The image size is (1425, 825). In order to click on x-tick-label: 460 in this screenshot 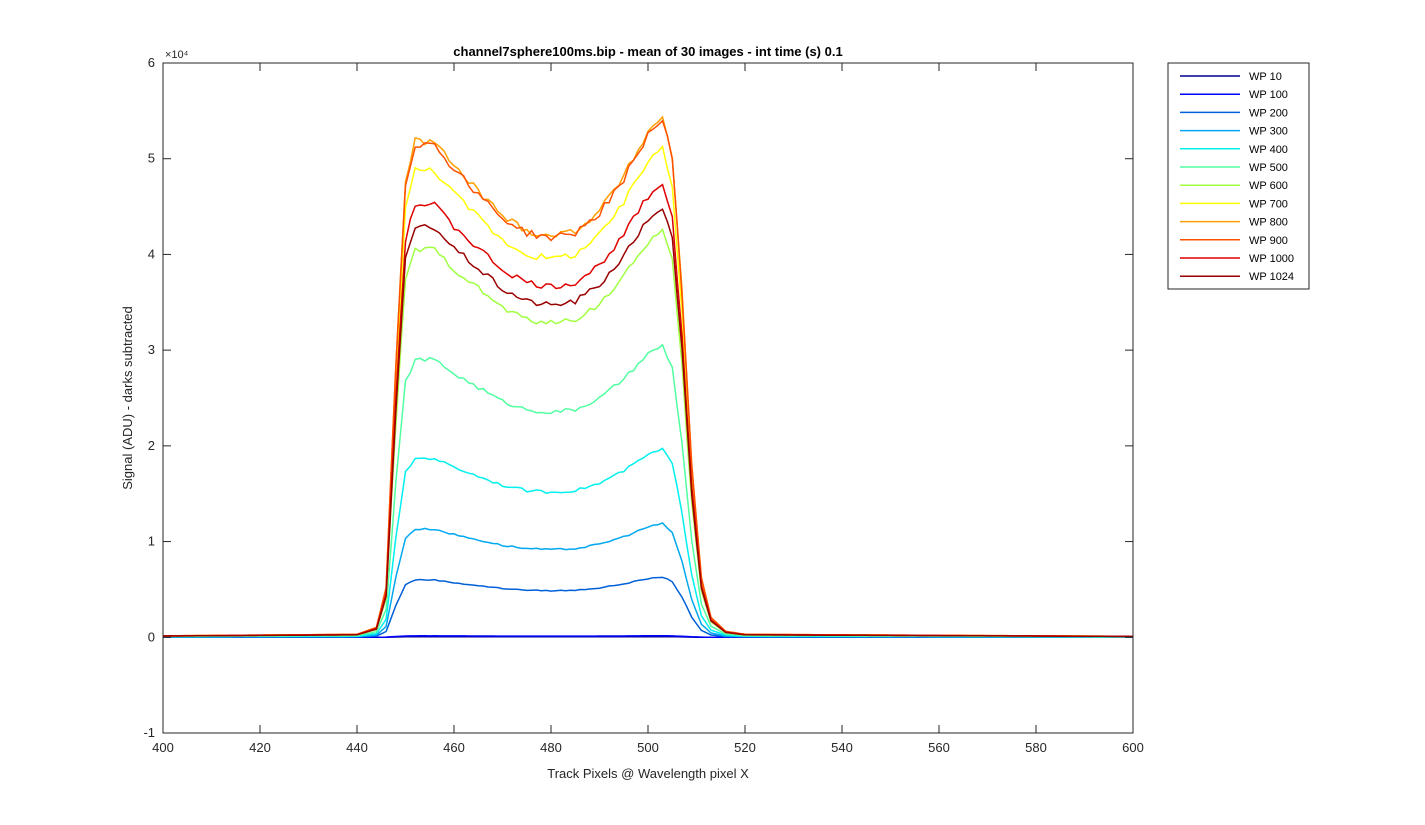, I will do `click(454, 747)`.